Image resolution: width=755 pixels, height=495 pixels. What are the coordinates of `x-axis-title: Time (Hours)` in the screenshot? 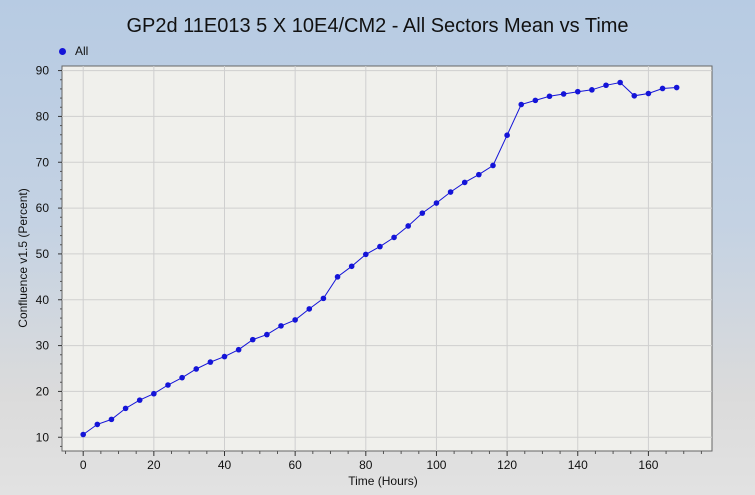 It's located at (383, 481).